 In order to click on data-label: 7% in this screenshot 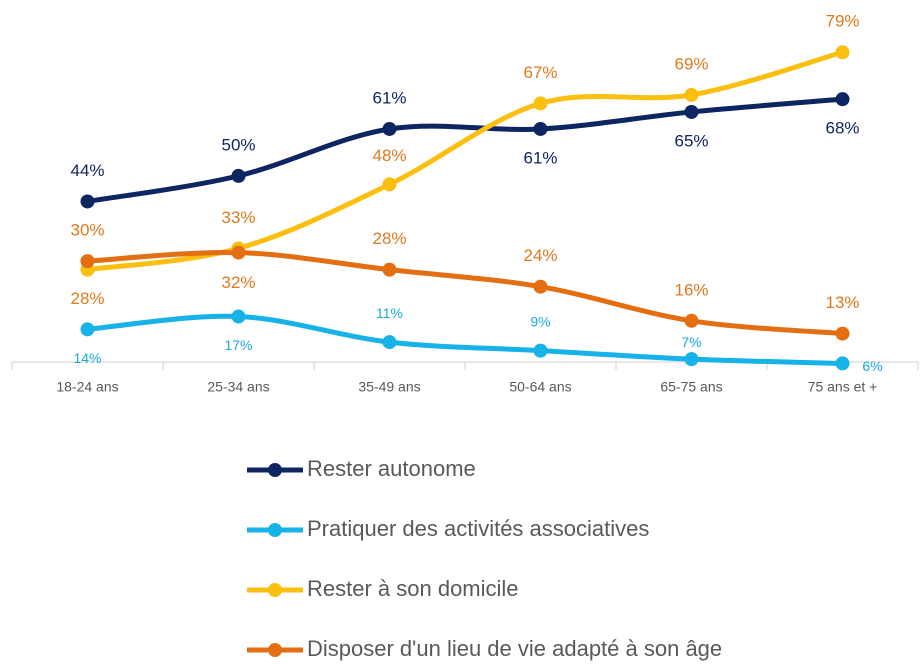, I will do `click(691, 342)`.